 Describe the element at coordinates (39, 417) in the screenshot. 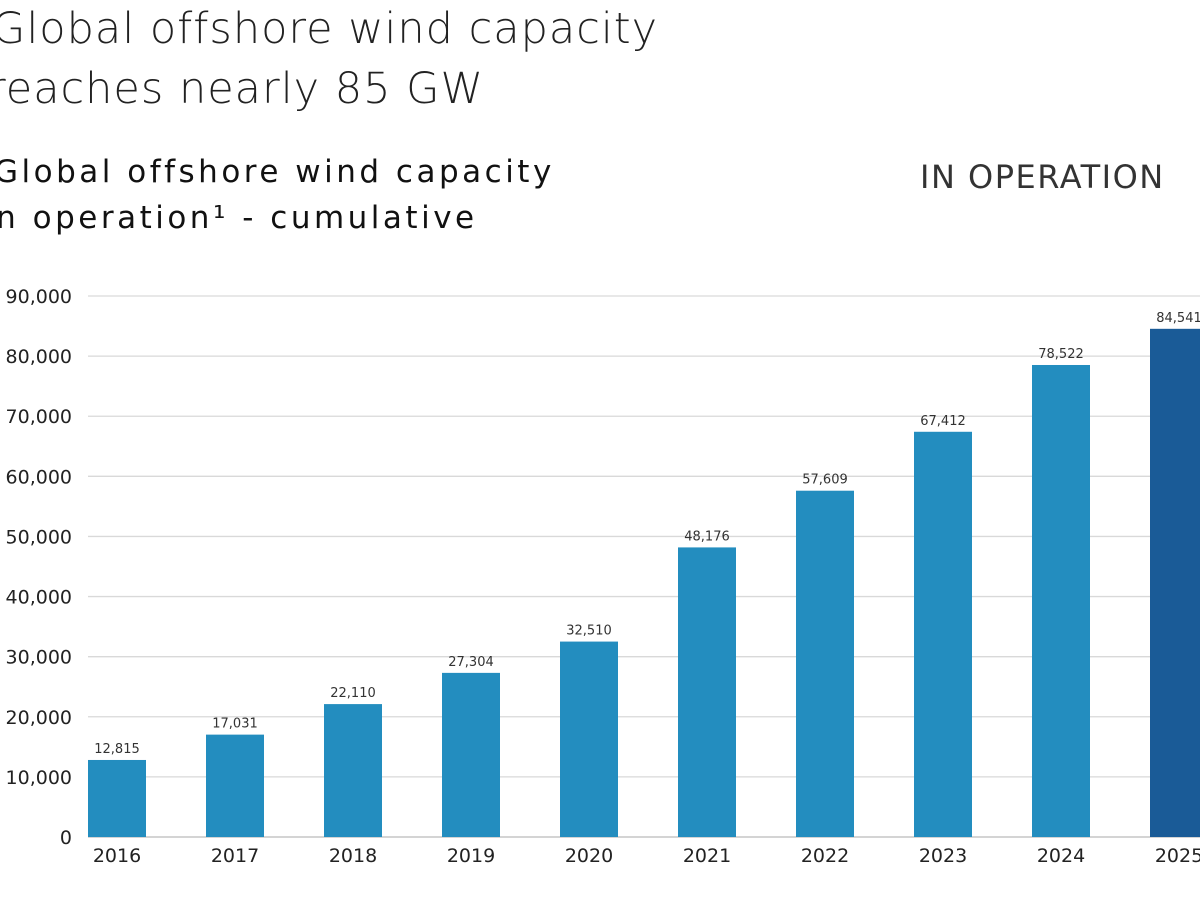

I see `y-tick-label: 70,000` at that location.